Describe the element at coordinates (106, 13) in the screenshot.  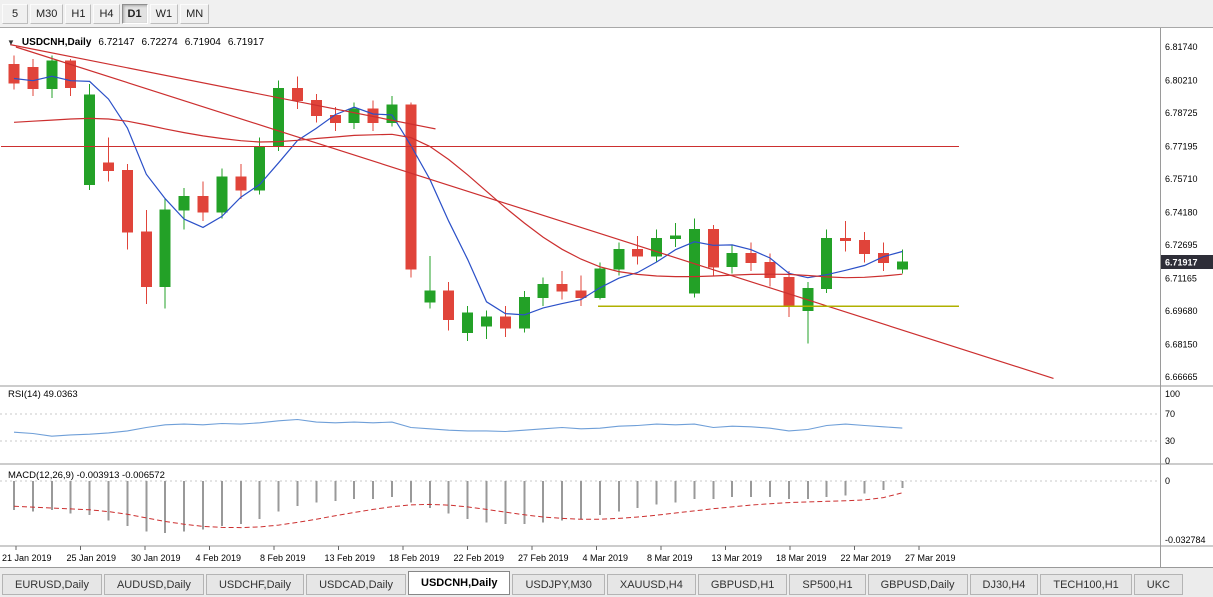
I see `timeframe-button-h4: H4` at that location.